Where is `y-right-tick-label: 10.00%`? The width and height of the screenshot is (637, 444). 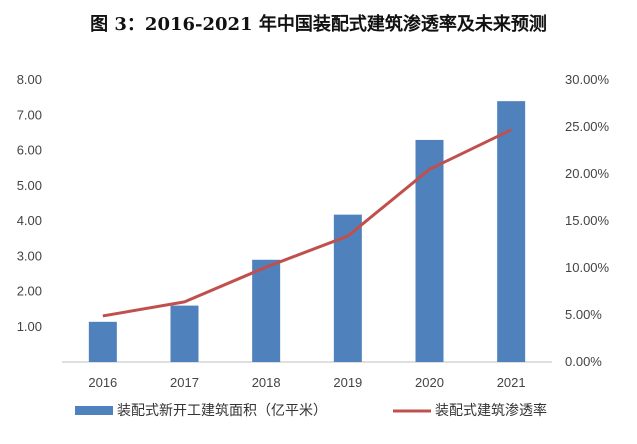
y-right-tick-label: 10.00% is located at coordinates (587, 267).